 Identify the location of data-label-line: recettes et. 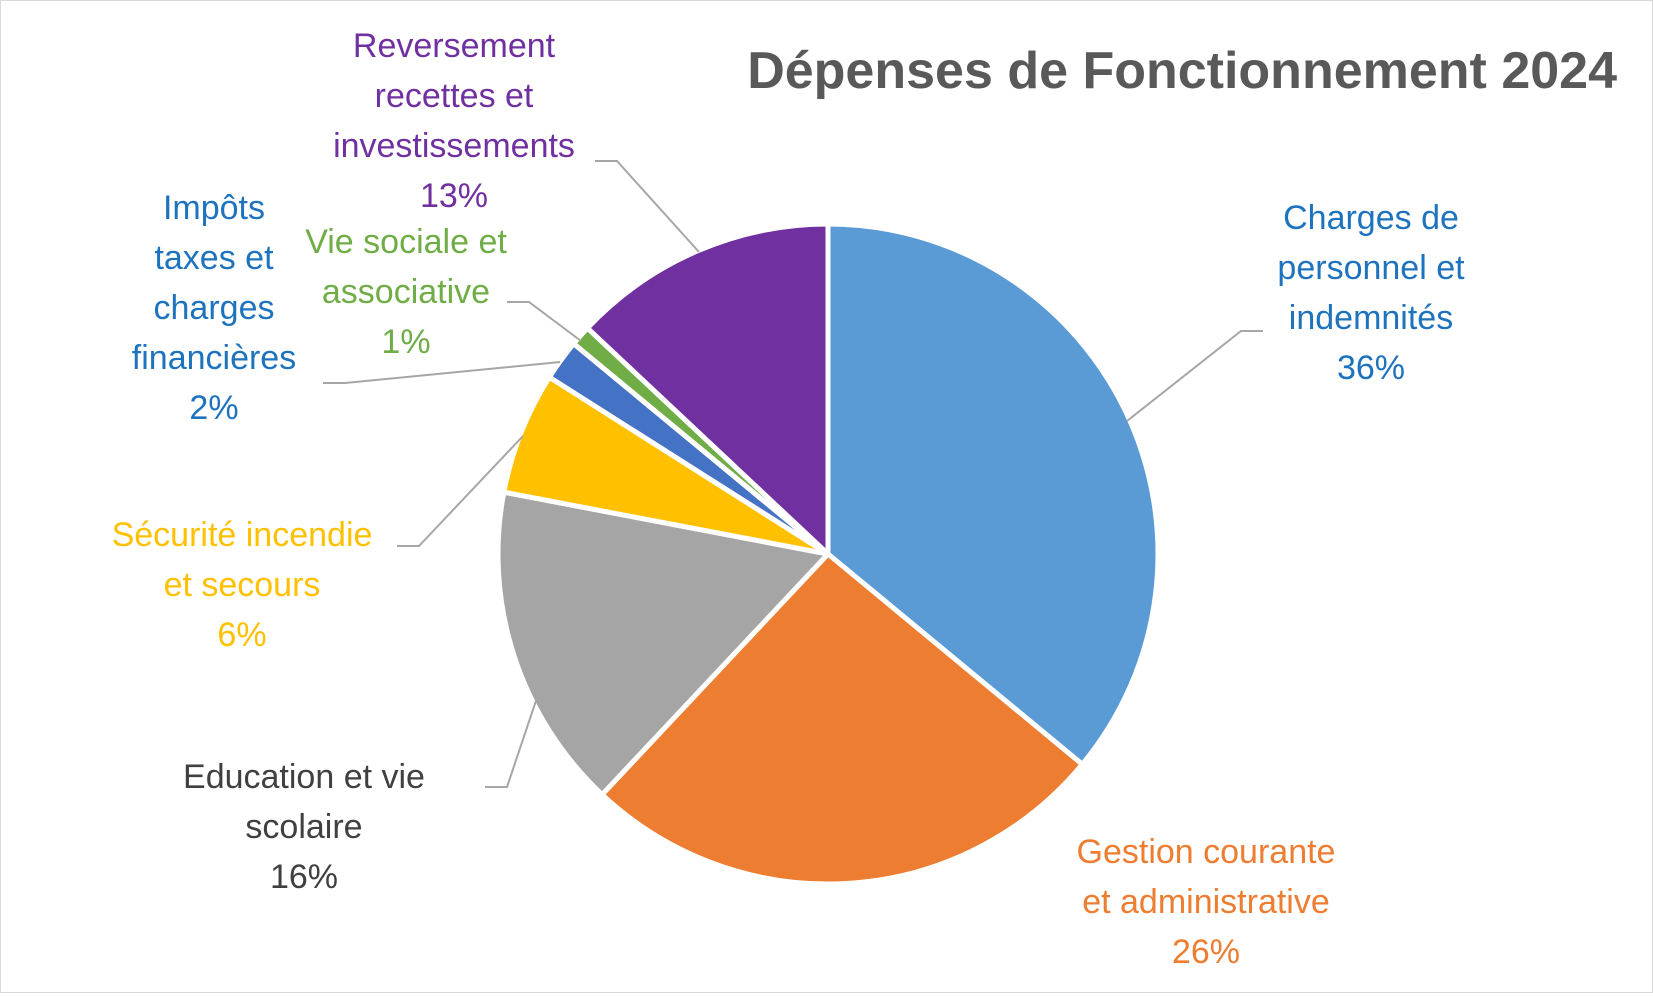
(454, 96).